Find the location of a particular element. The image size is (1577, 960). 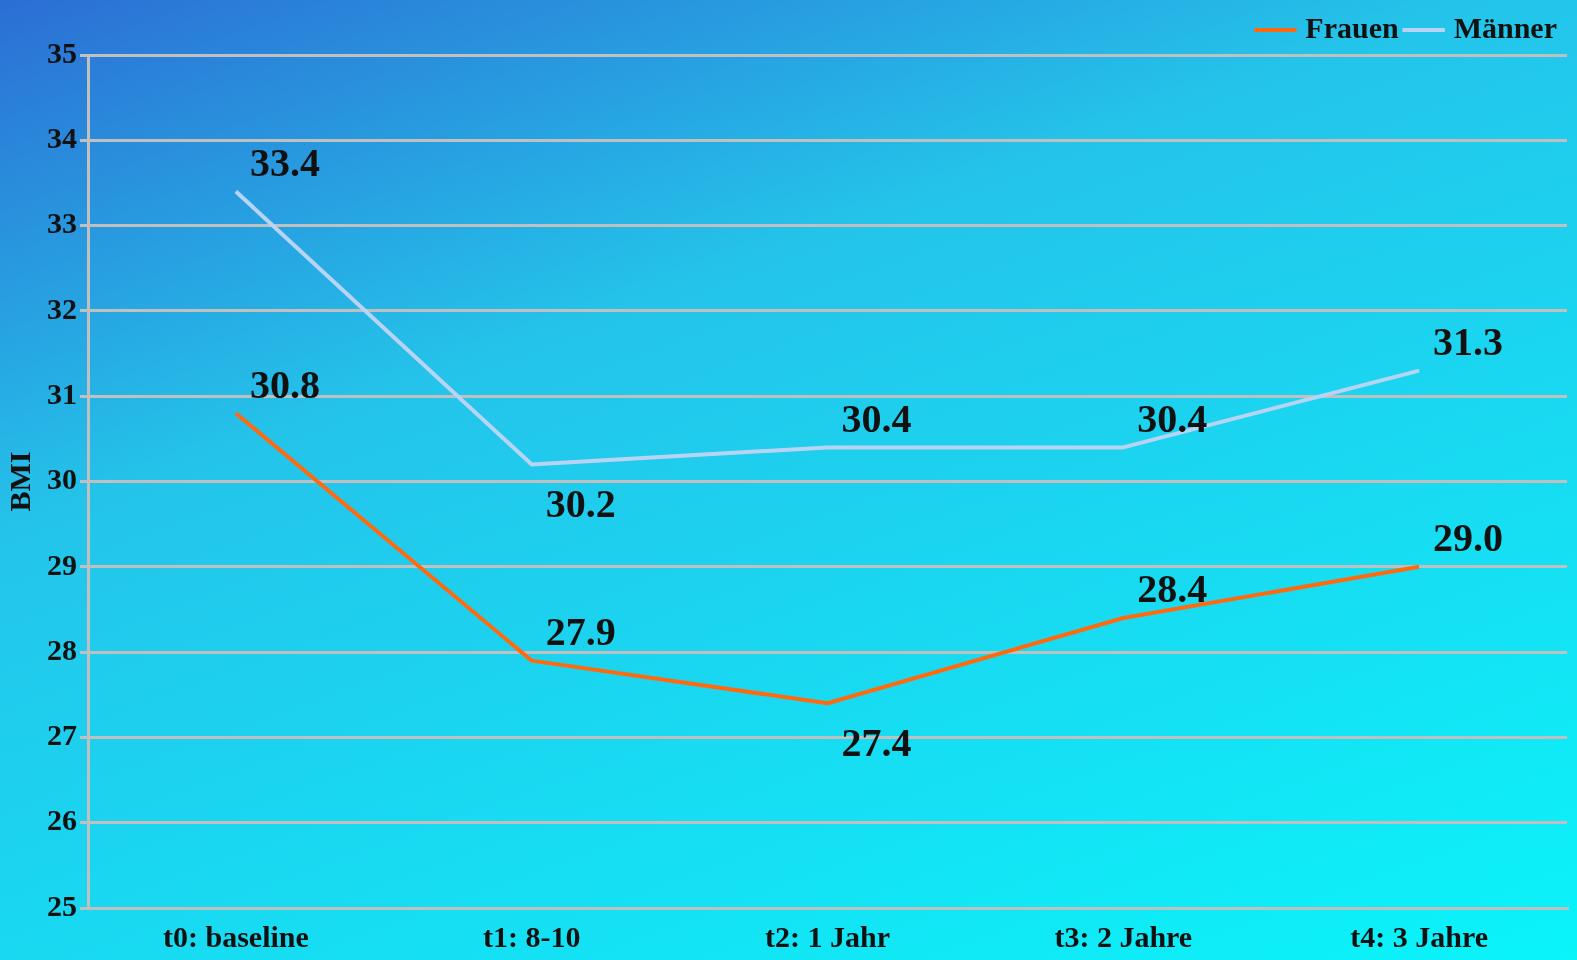

y-tick-label: 32 is located at coordinates (62, 308).